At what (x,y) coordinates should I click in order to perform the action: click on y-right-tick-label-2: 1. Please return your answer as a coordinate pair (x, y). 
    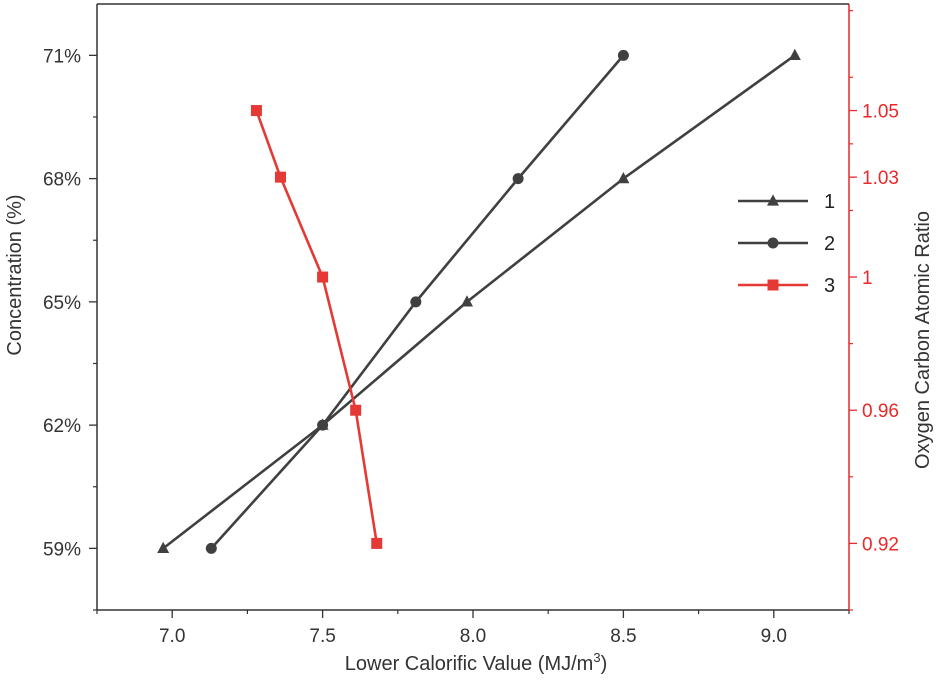
    Looking at the image, I should click on (867, 278).